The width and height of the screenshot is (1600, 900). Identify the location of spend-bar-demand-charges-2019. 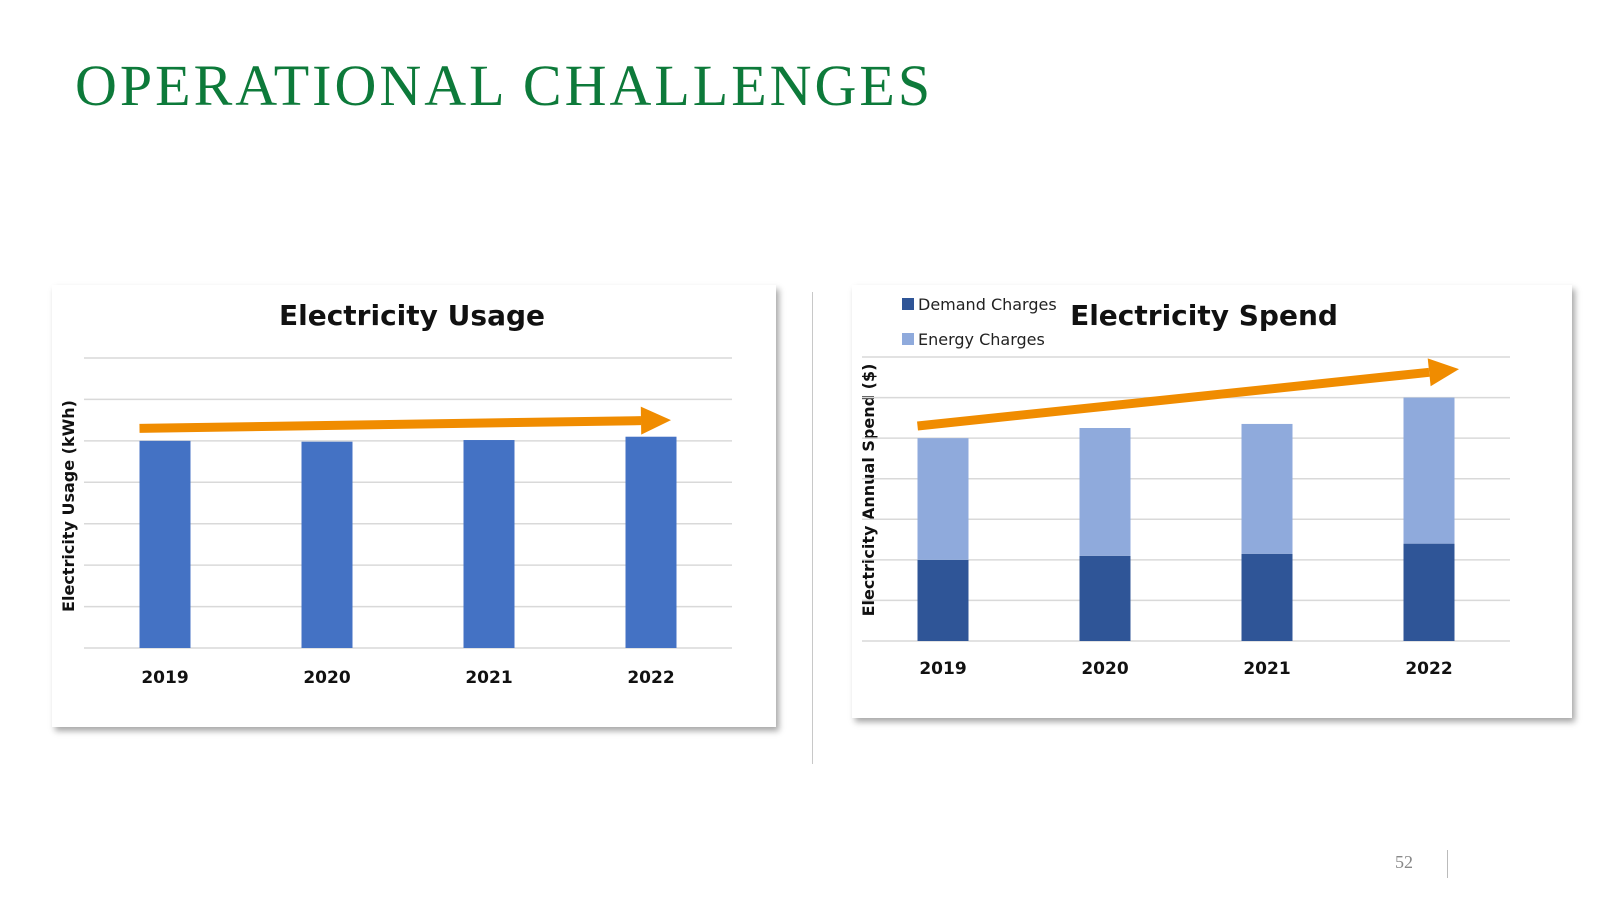
(943, 600).